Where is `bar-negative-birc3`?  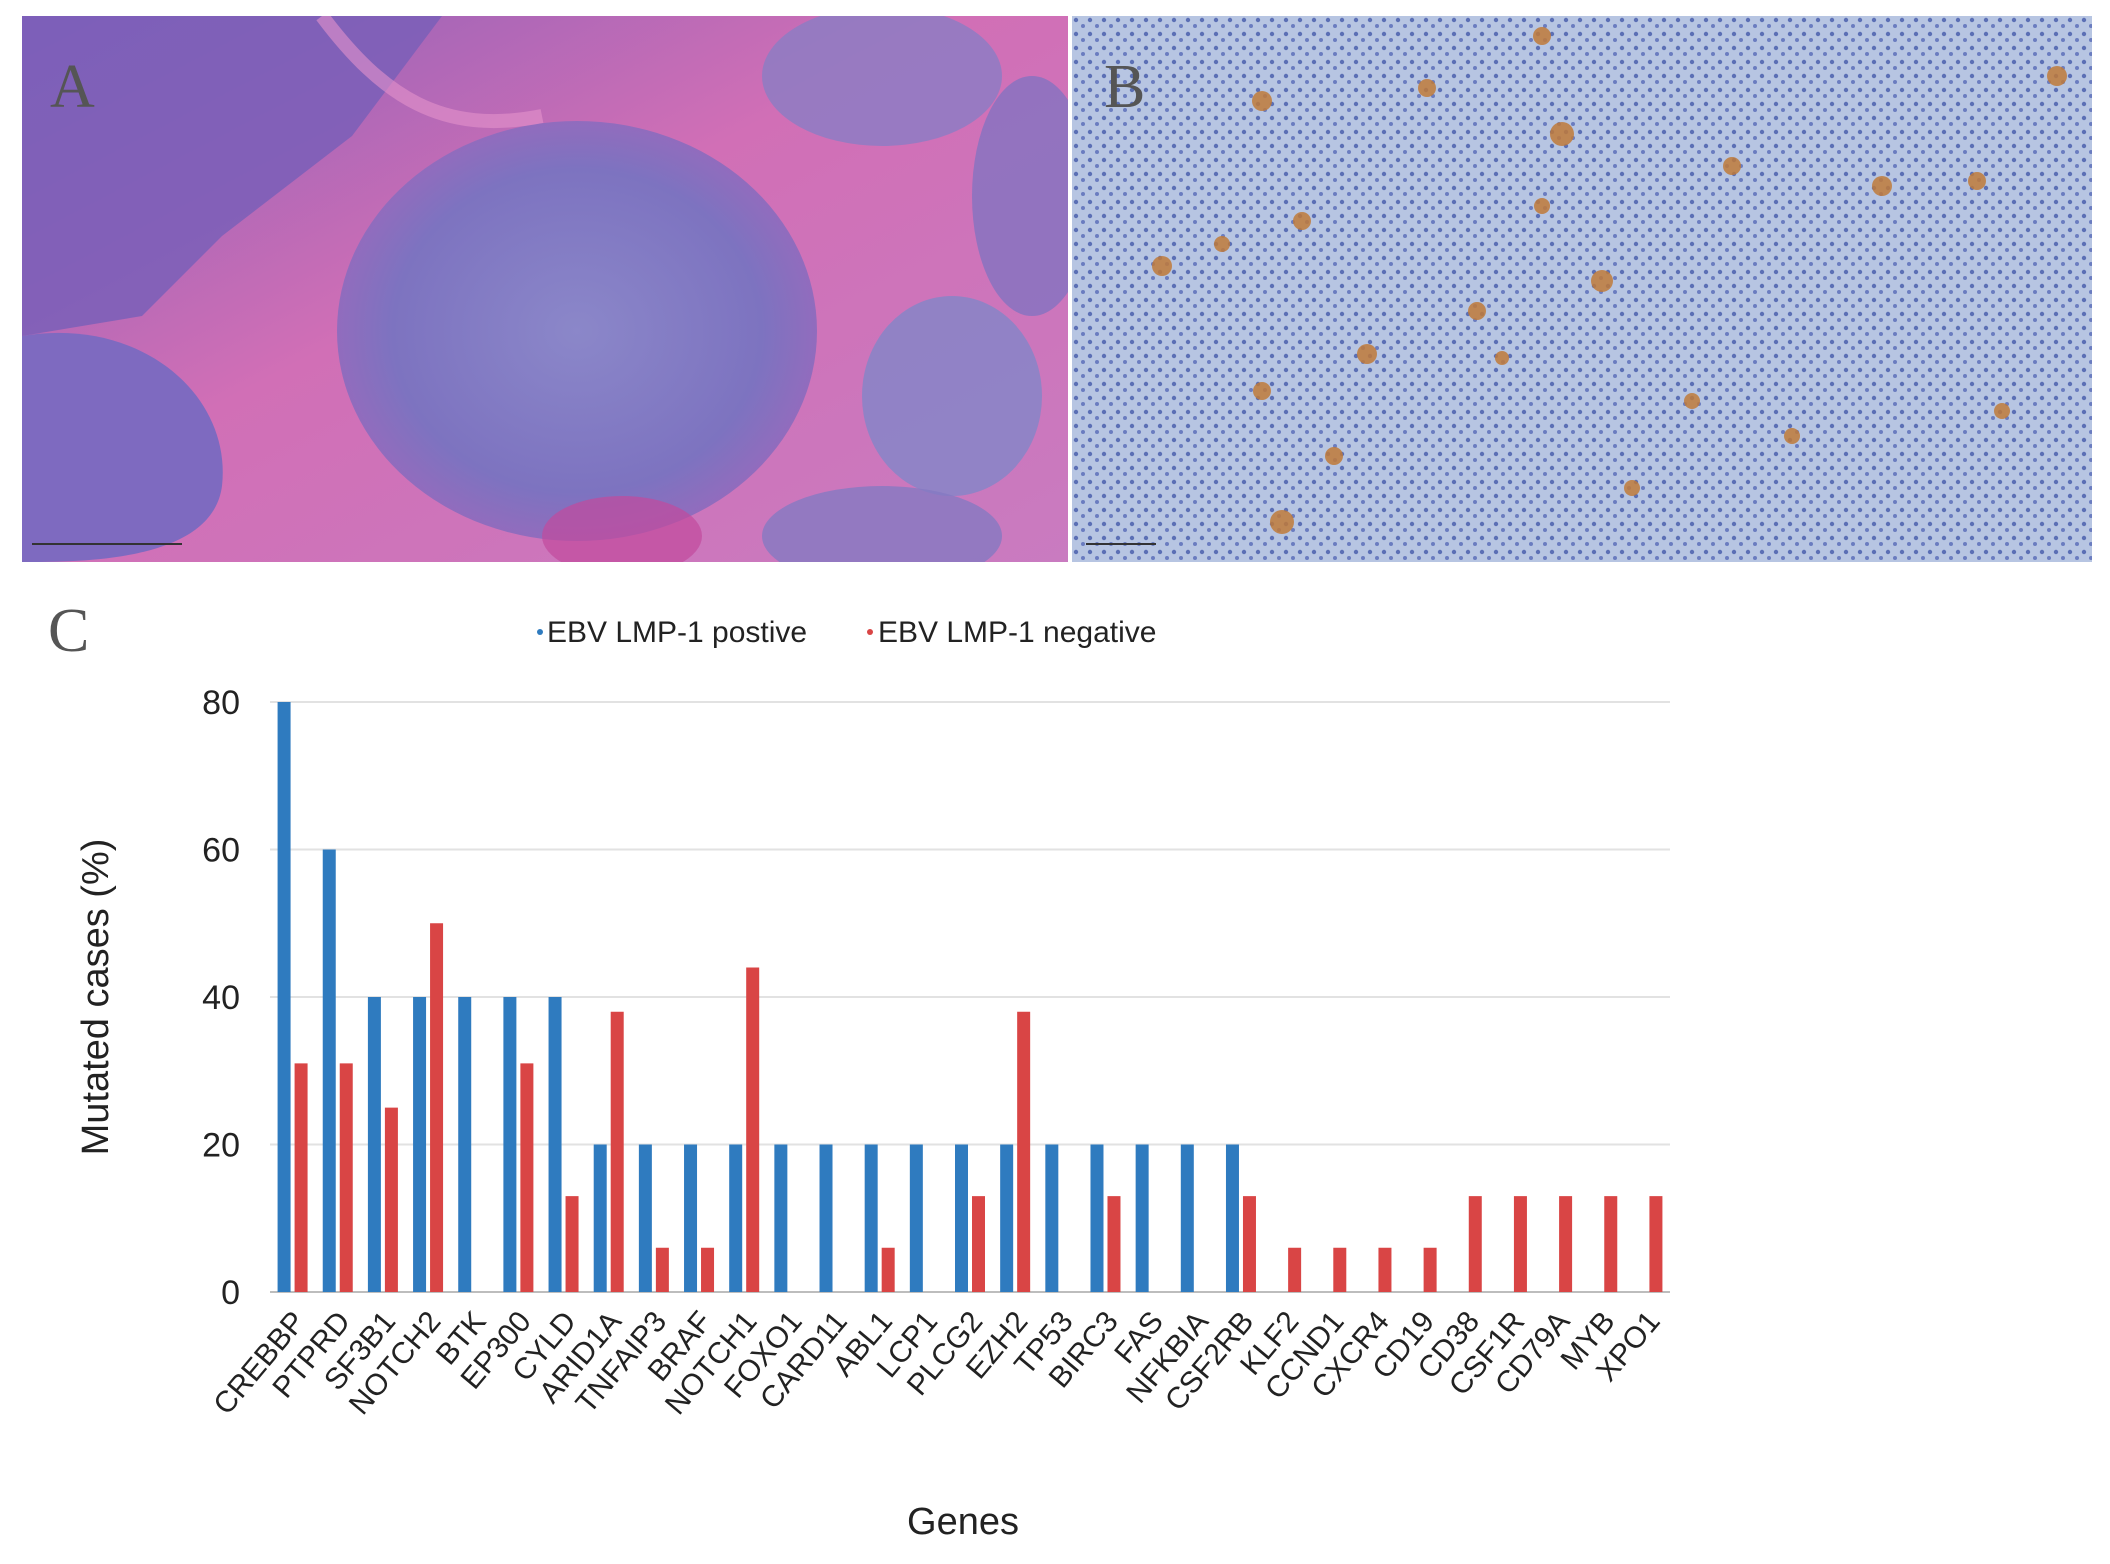
bar-negative-birc3 is located at coordinates (1114, 1244).